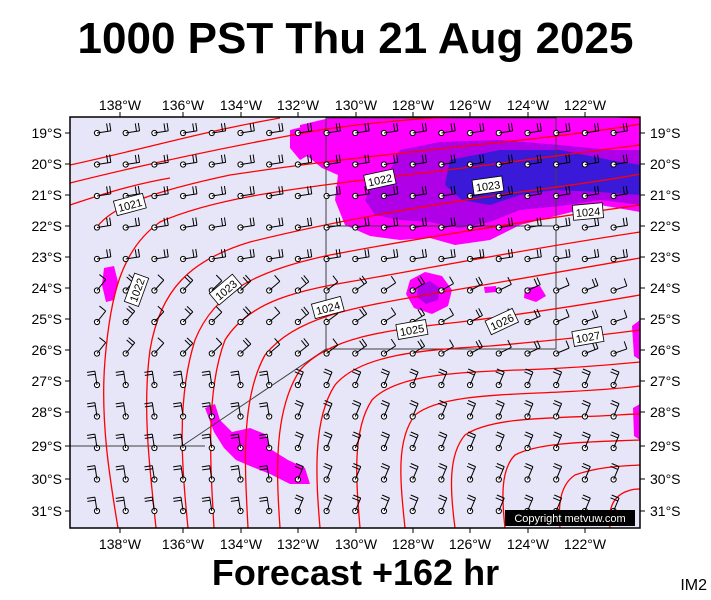 The height and width of the screenshot is (600, 711). Describe the element at coordinates (528, 544) in the screenshot. I see `longitude-tick-label: 124°W` at that location.